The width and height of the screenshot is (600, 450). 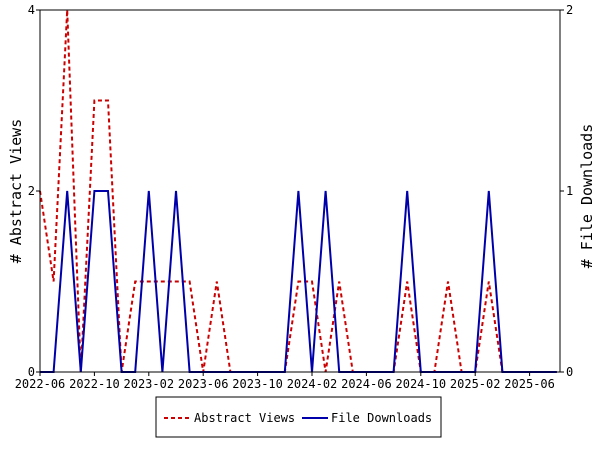 What do you see at coordinates (366, 384) in the screenshot?
I see `x-tick-label: 2024-06` at bounding box center [366, 384].